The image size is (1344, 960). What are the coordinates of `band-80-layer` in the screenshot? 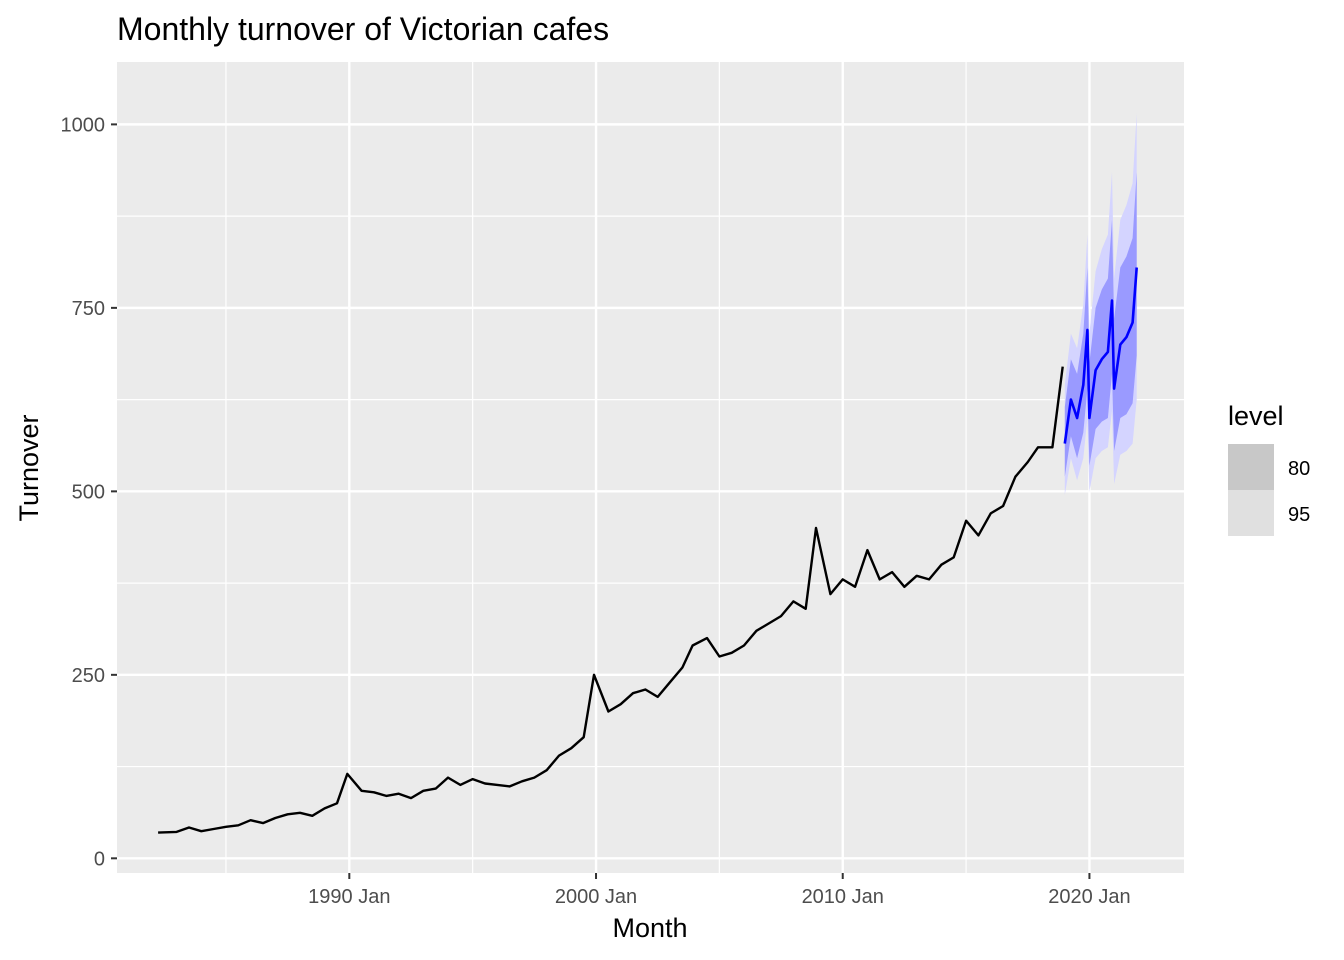 It's located at (1100, 324).